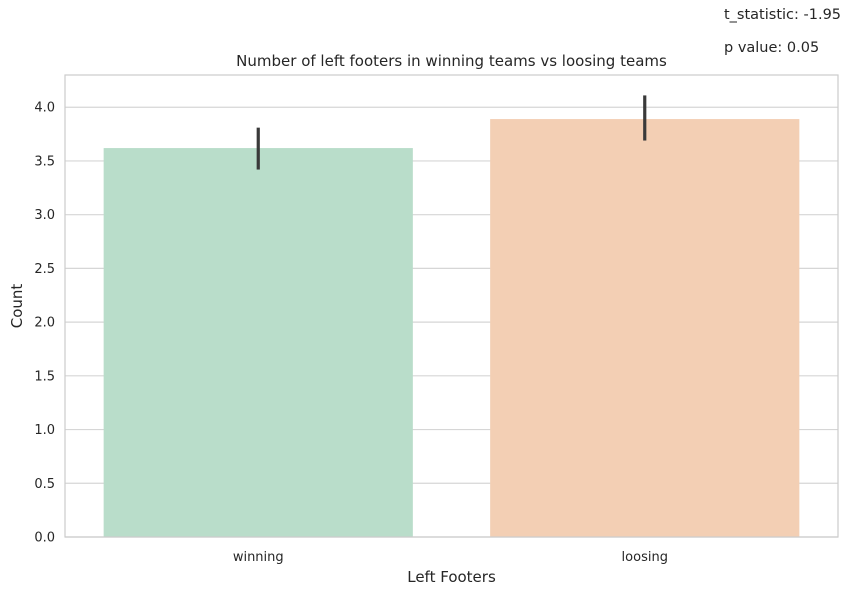 The image size is (850, 595). Describe the element at coordinates (645, 557) in the screenshot. I see `x-tick-label-loosing: loosing` at that location.